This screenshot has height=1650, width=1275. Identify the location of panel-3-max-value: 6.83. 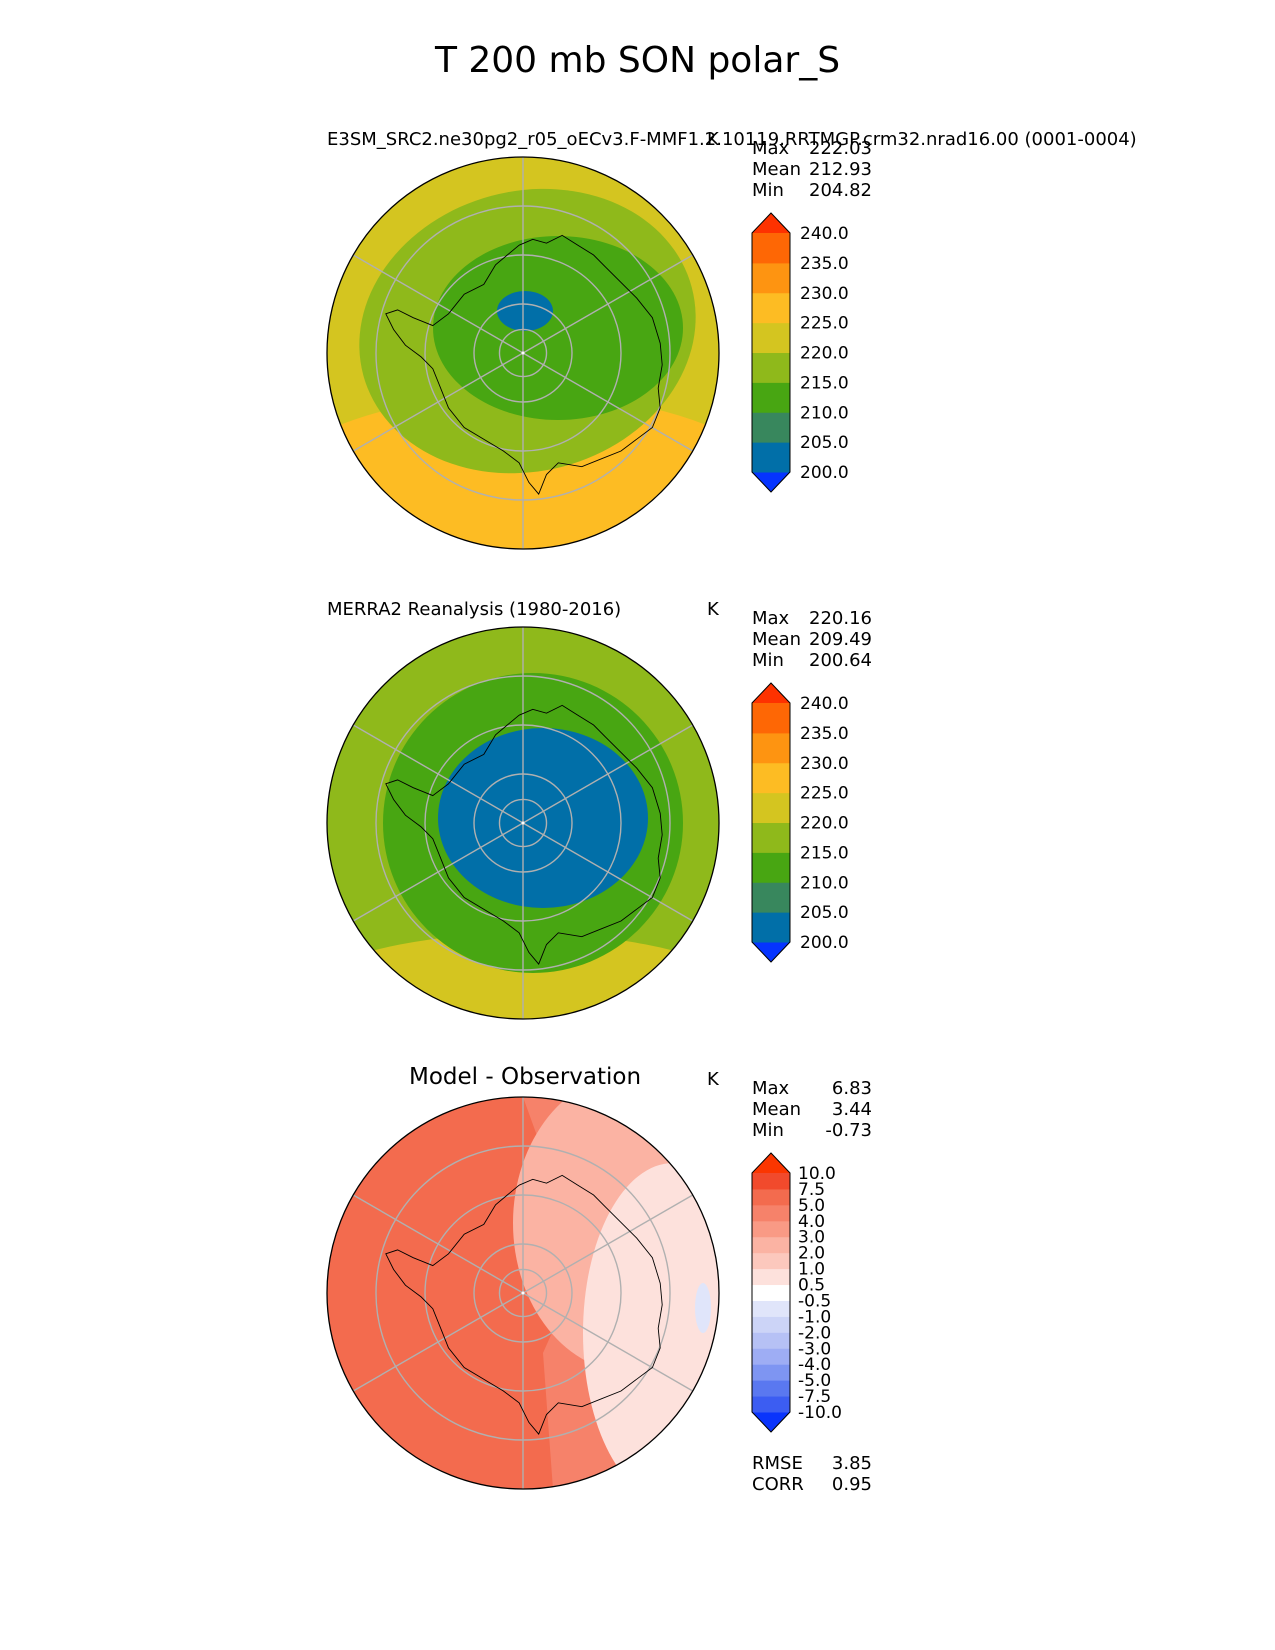
(851, 1088).